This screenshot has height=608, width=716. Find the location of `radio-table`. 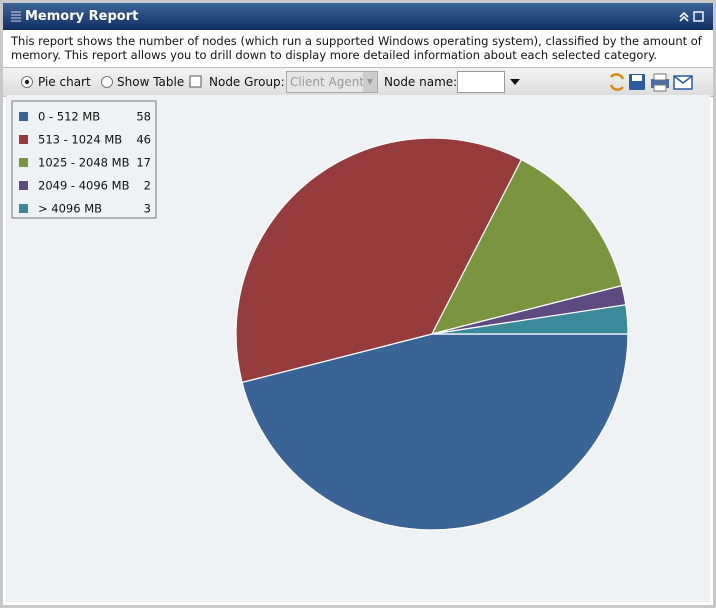

radio-table is located at coordinates (107, 82).